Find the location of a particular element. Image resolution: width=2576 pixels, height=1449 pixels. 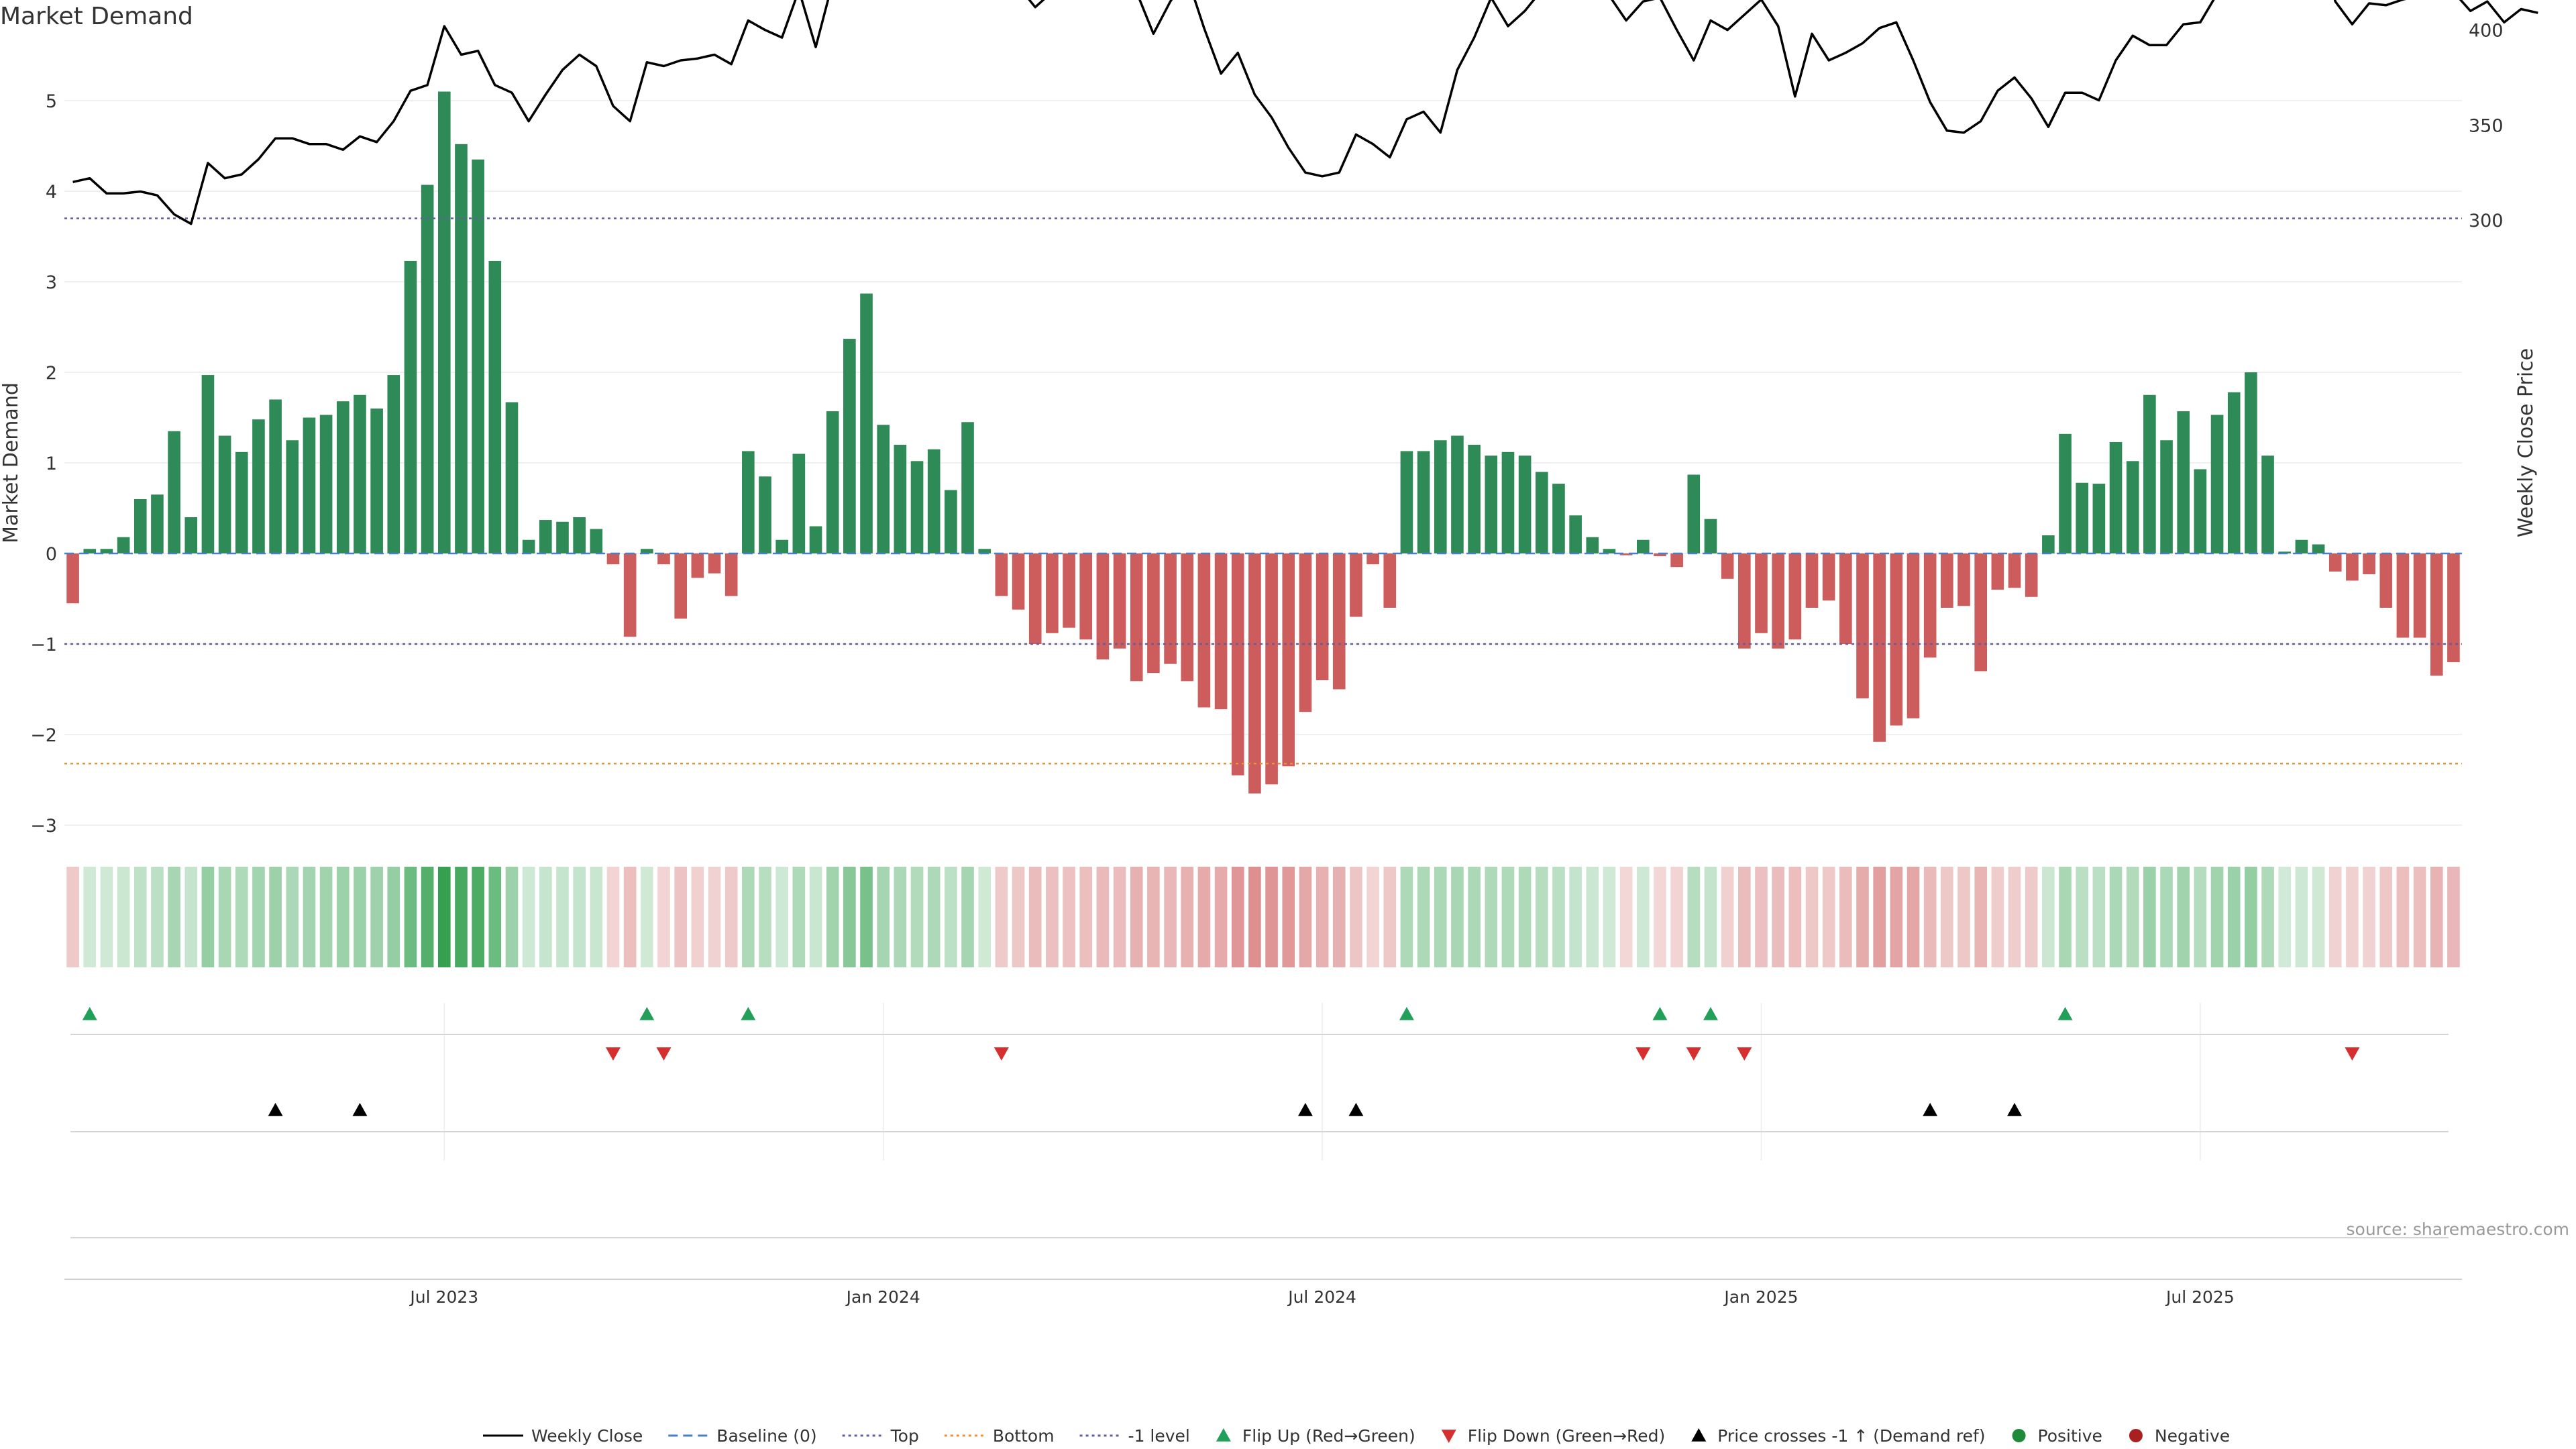

x-tick-label: Jul 2025 is located at coordinates (2200, 1297).